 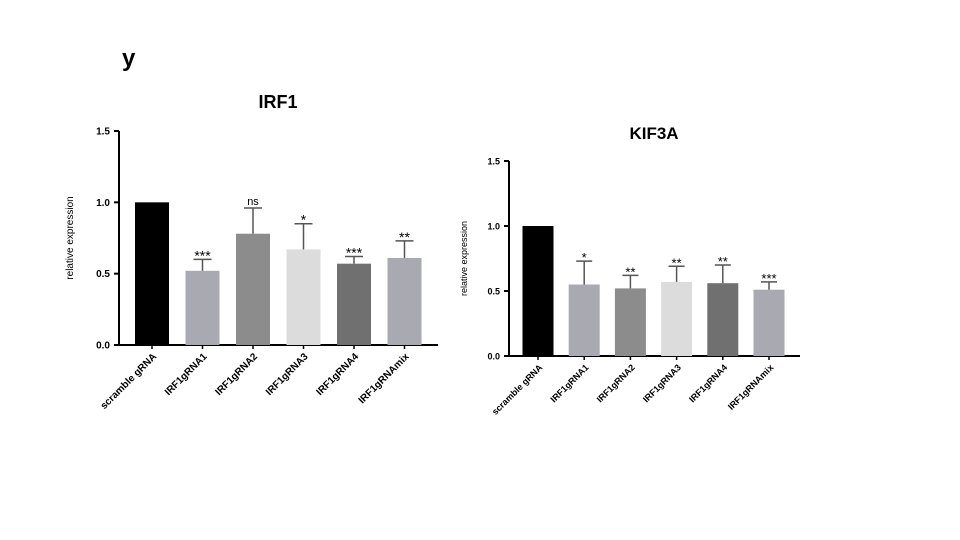 What do you see at coordinates (277, 102) in the screenshot?
I see `chart-title: IRF1` at bounding box center [277, 102].